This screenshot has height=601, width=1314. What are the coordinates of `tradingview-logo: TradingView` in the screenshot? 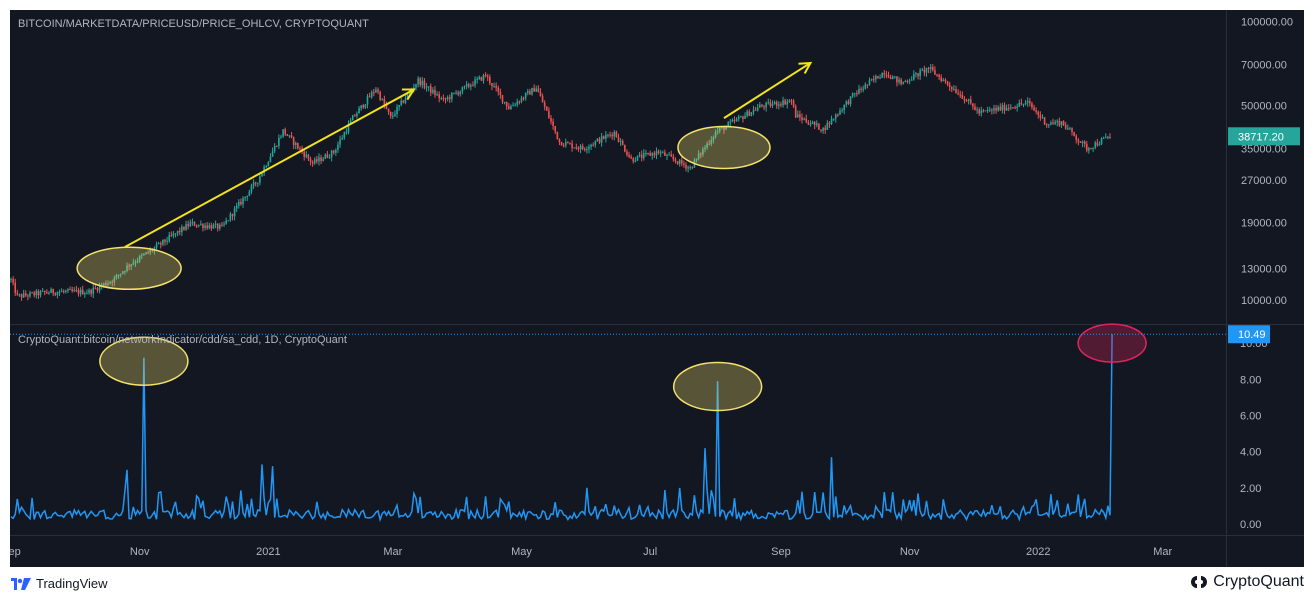 It's located at (59, 583).